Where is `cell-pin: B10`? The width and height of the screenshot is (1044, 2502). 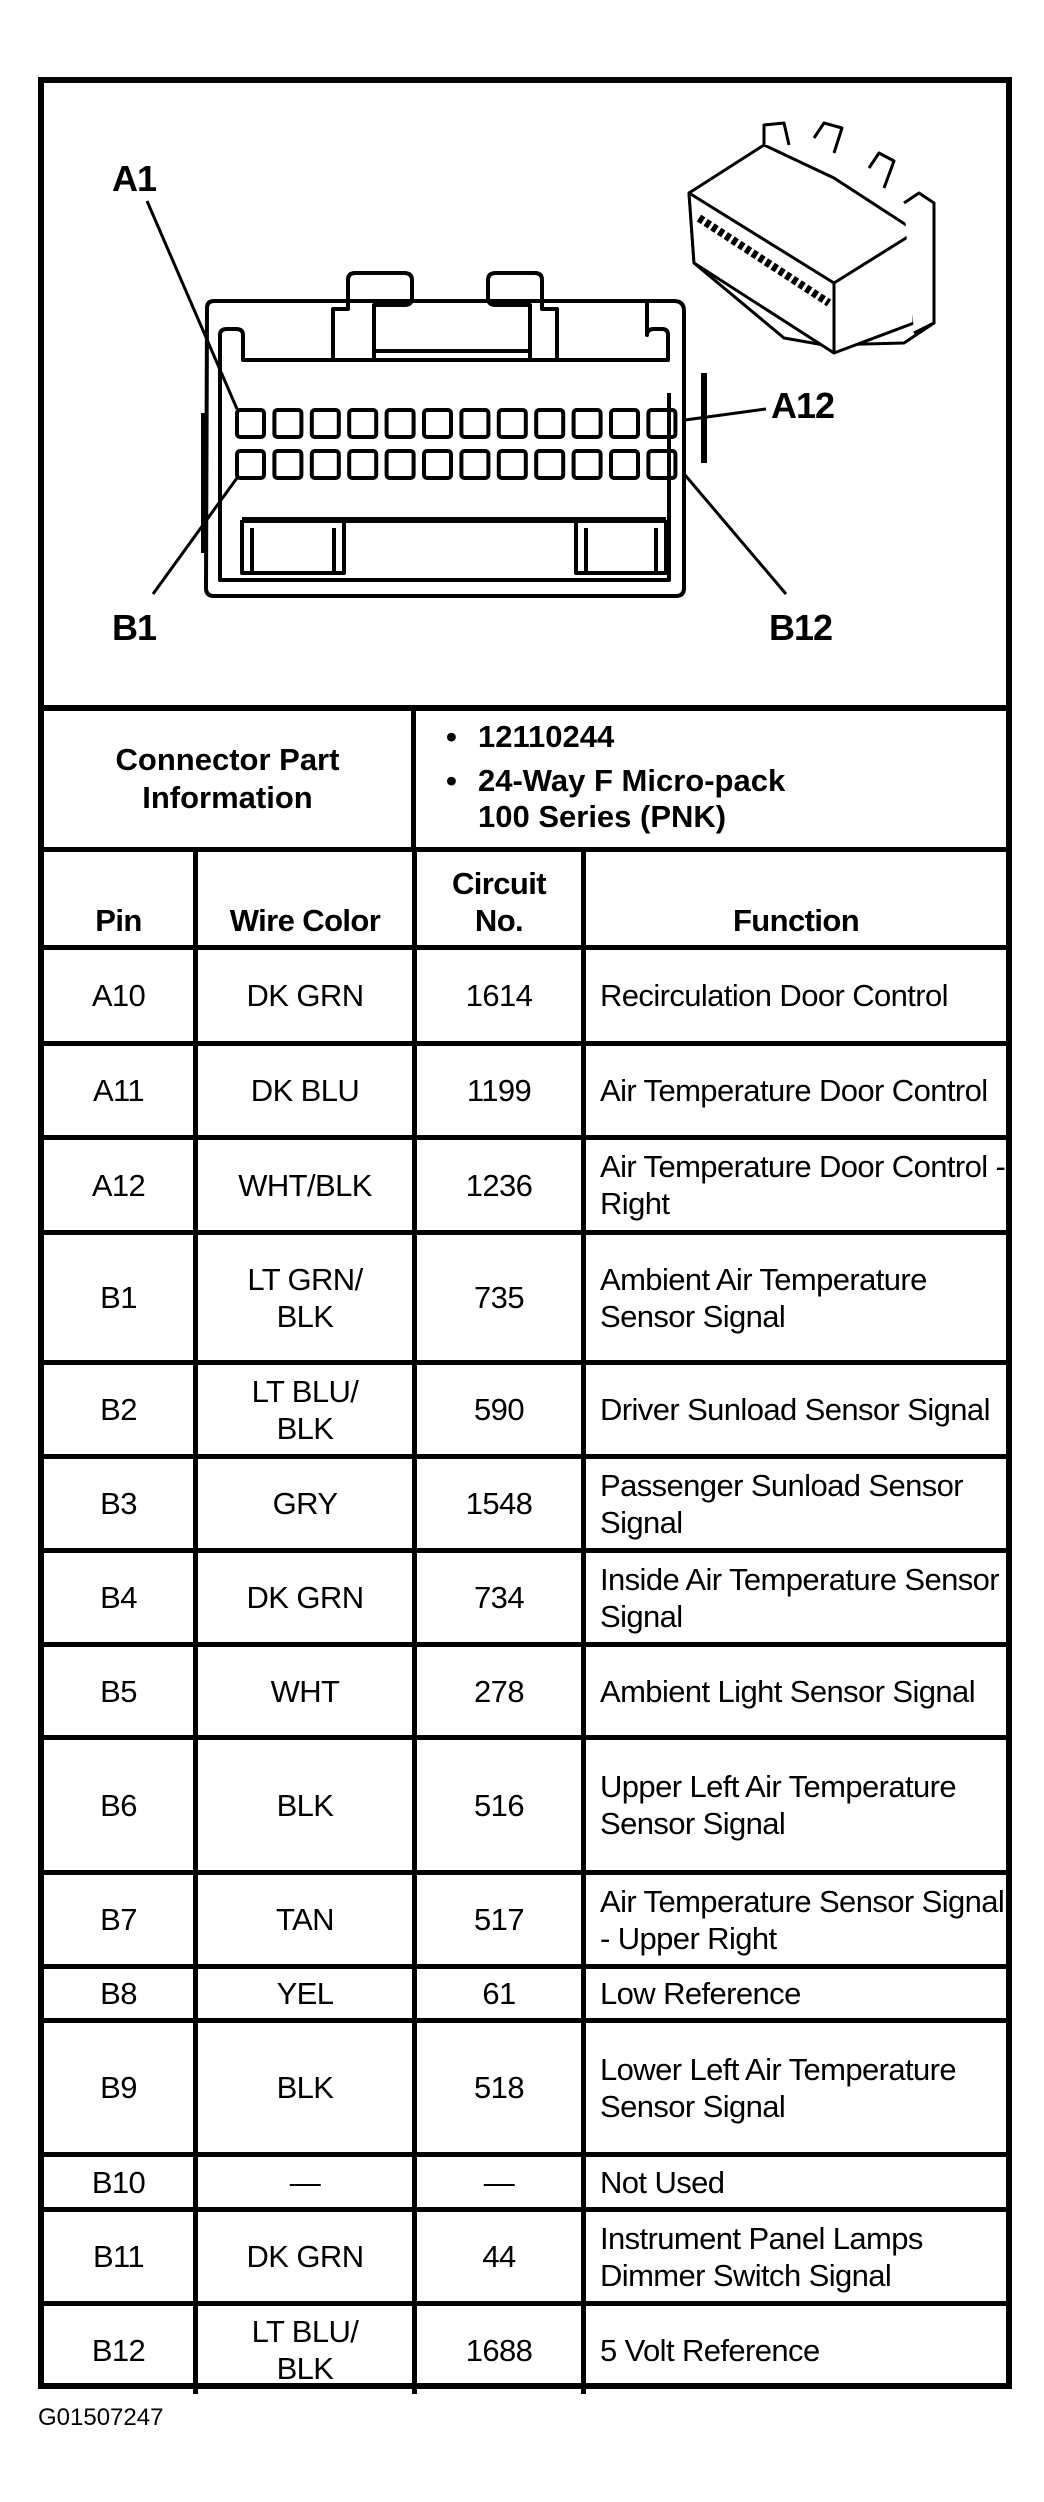 cell-pin: B10 is located at coordinates (121, 2182).